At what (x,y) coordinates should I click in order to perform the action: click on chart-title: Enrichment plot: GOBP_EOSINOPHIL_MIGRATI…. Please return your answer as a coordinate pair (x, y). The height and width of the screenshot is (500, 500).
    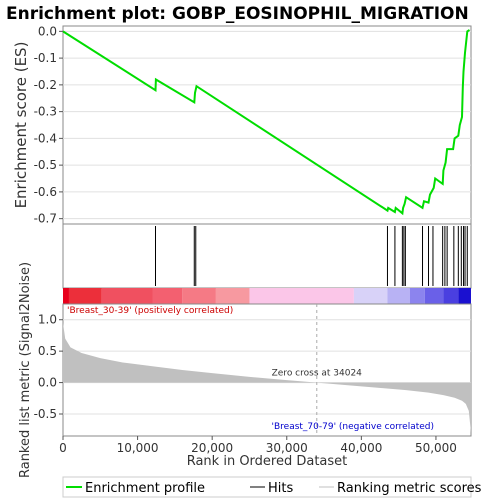
    Looking at the image, I should click on (237, 14).